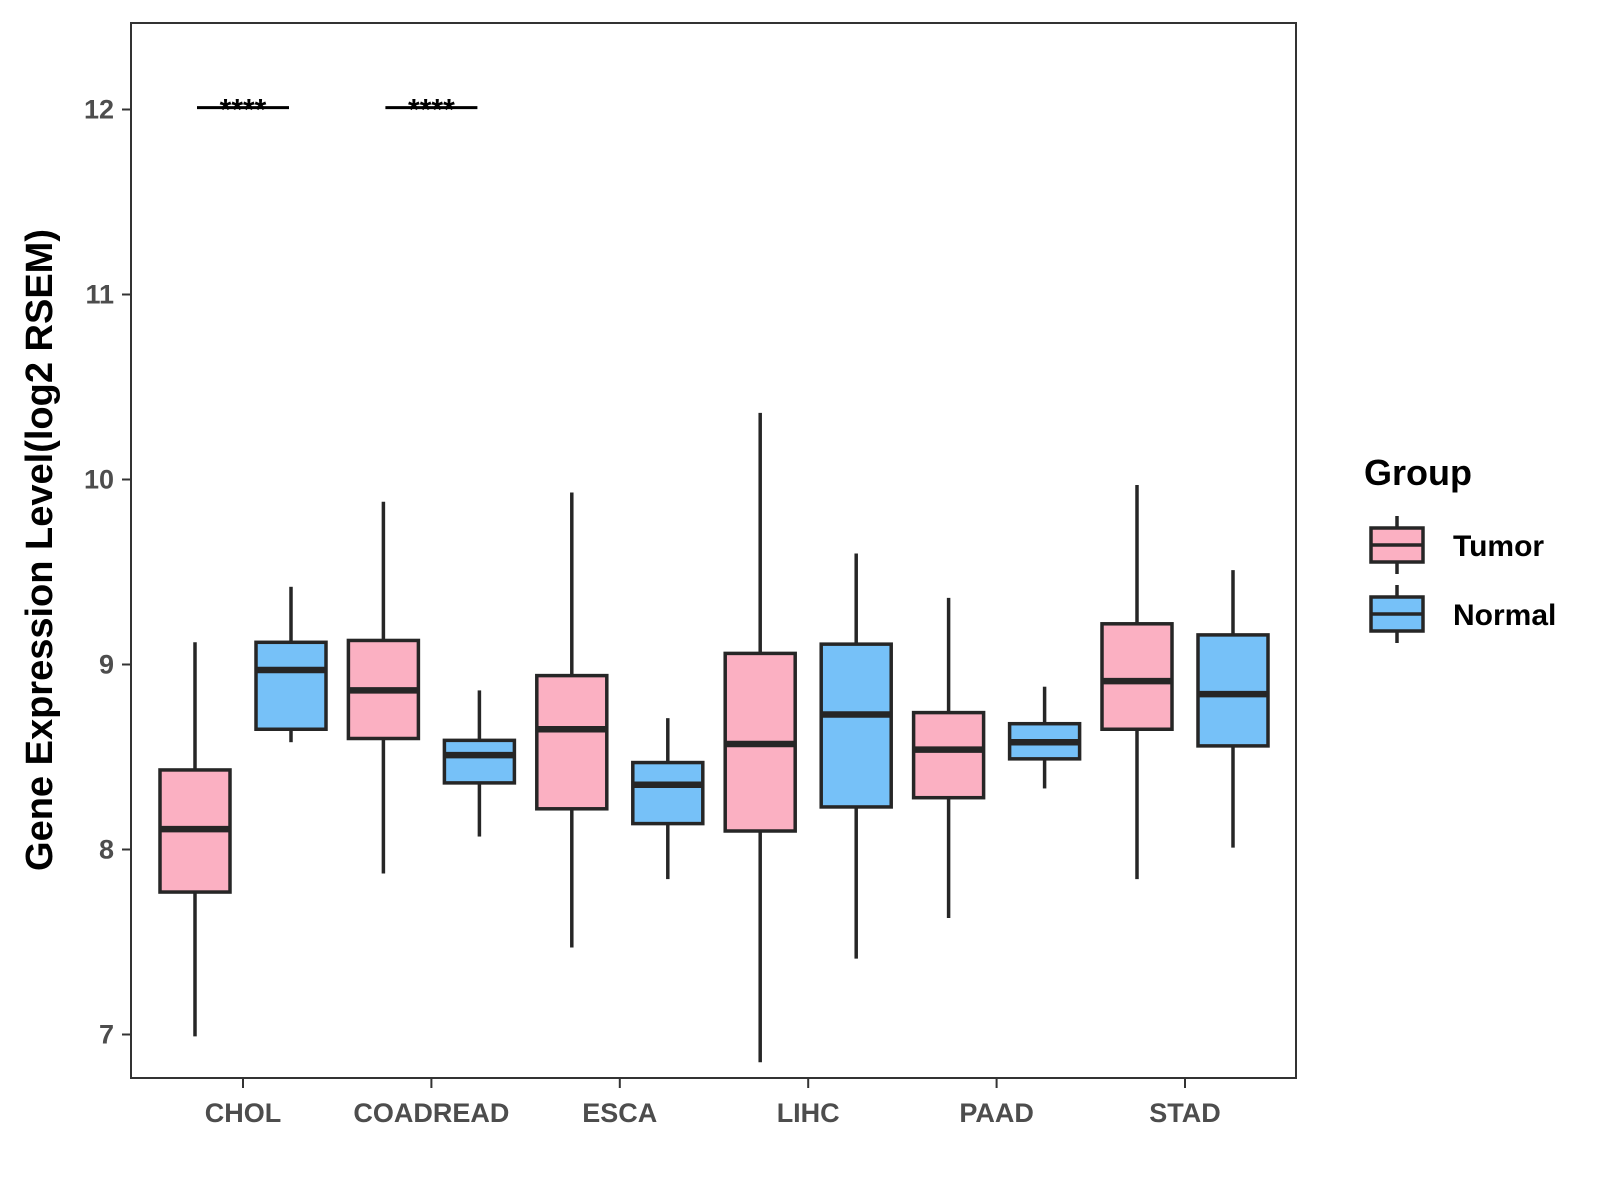 This screenshot has height=1200, width=1600. Describe the element at coordinates (808, 1113) in the screenshot. I see `x-tick-label-lihc: LIHC` at that location.